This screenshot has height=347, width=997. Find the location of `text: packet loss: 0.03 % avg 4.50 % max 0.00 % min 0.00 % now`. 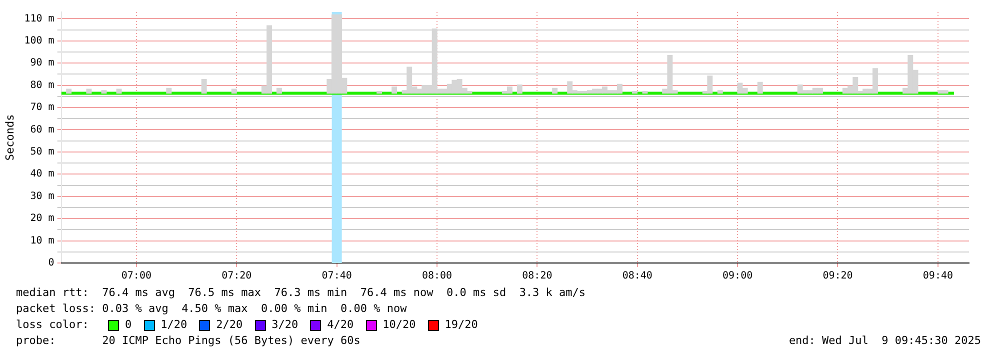

text: packet loss: 0.03 % avg 4.50 % max 0.00 % min 0.00 % now is located at coordinates (212, 309).